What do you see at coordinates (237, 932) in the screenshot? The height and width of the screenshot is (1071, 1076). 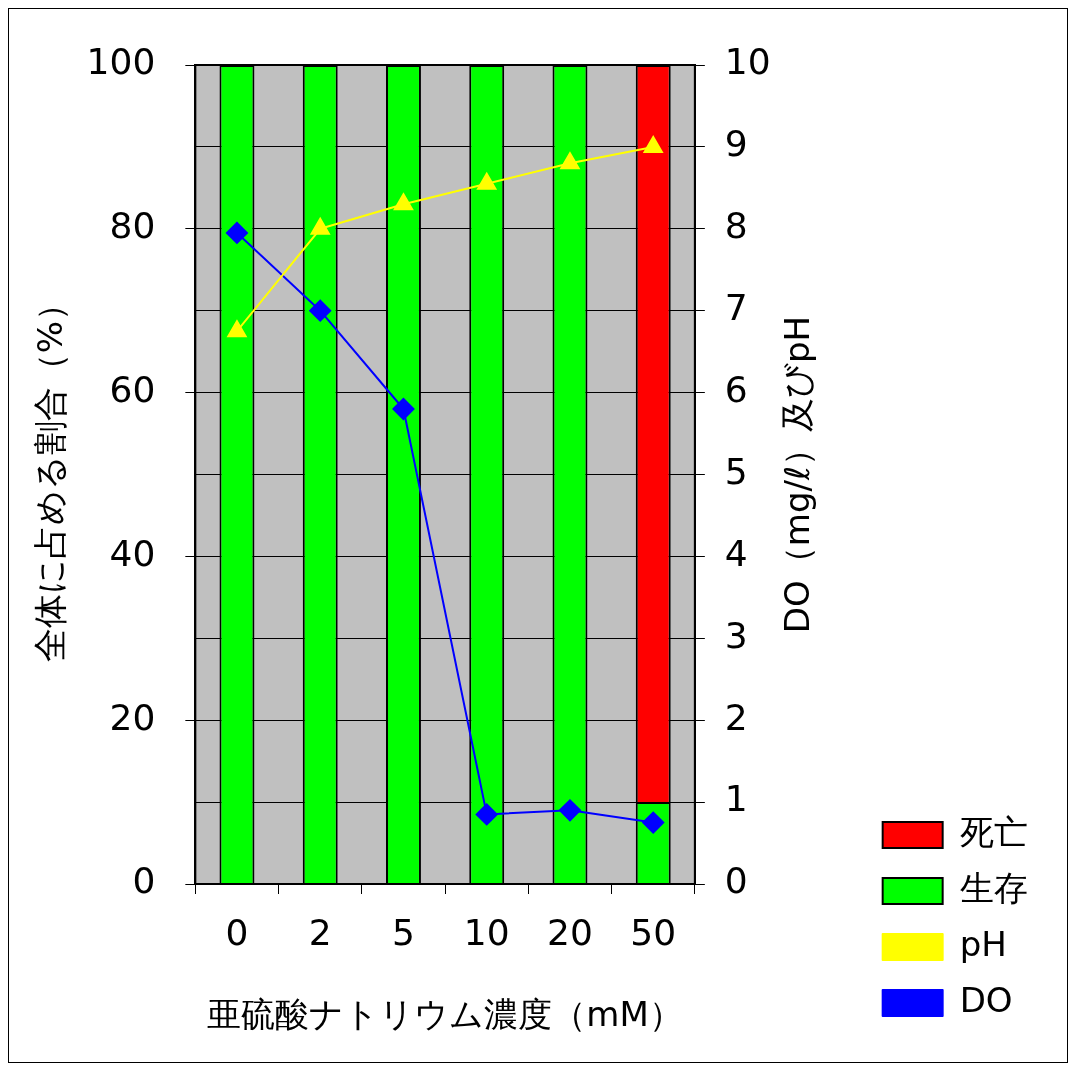 I see `x-tick-label: 0` at bounding box center [237, 932].